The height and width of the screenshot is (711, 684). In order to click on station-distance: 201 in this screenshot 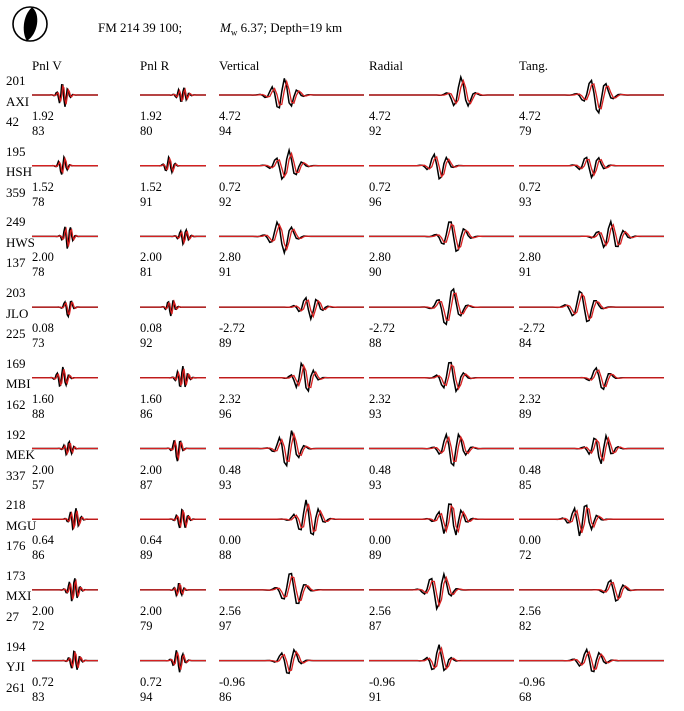, I will do `click(16, 80)`.